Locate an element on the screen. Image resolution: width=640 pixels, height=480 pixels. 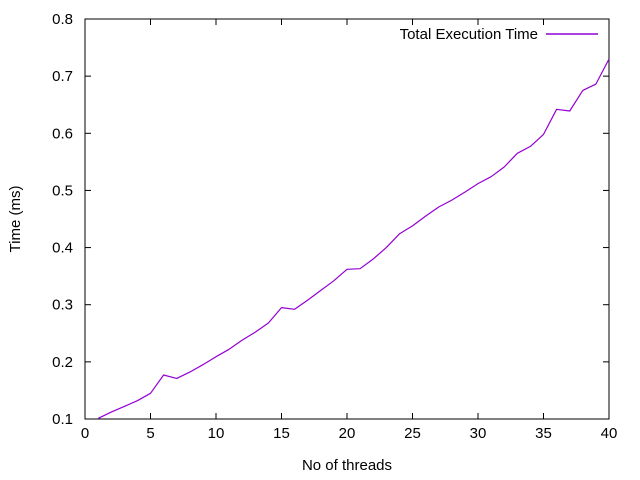
y-tick-label: 0.8 is located at coordinates (62, 19).